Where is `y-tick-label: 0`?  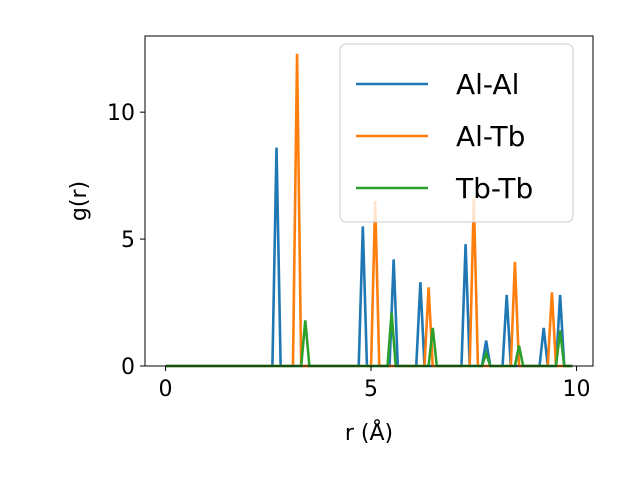
y-tick-label: 0 is located at coordinates (128, 367).